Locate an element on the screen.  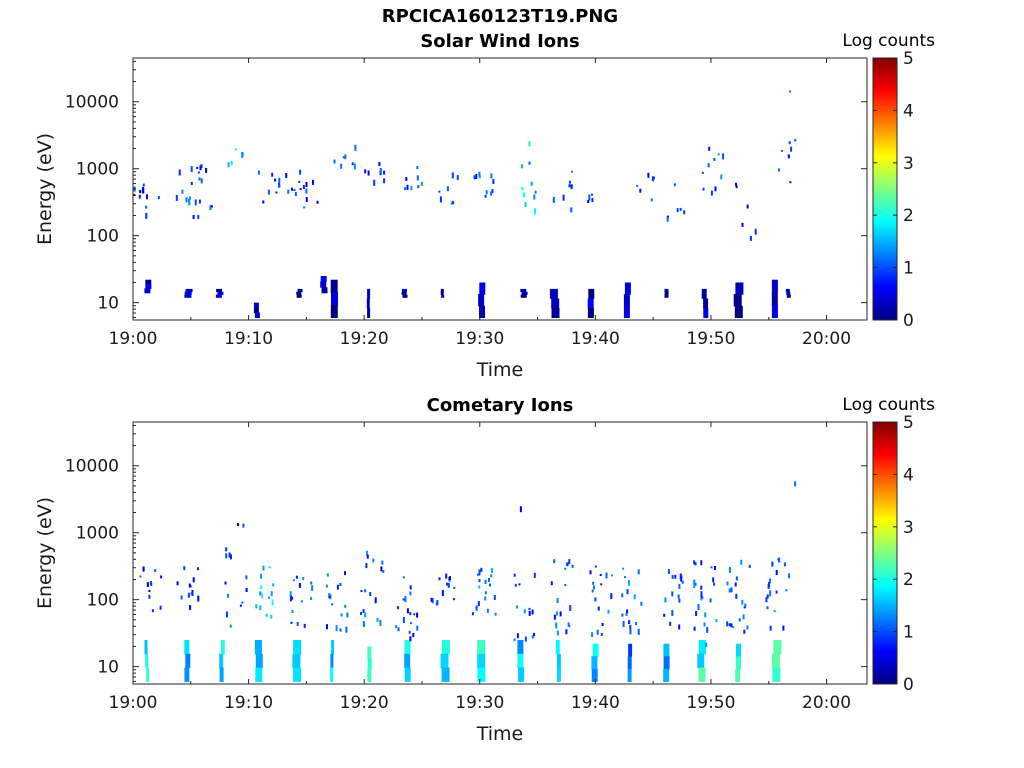
colorbar-tick-label: 5 is located at coordinates (908, 423).